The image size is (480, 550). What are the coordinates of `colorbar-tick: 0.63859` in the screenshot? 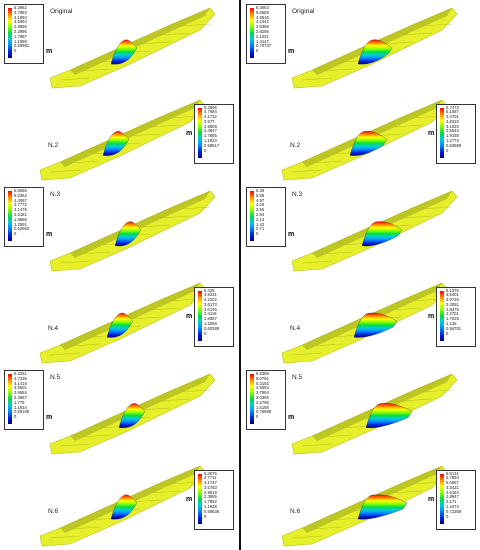 It's located at (454, 145).